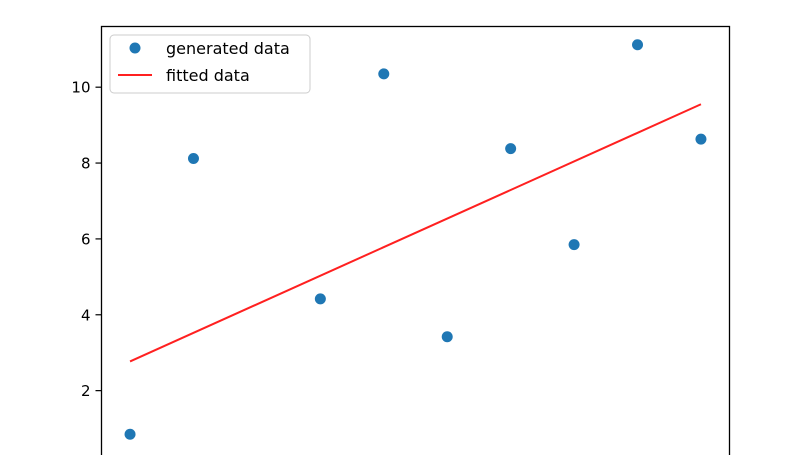 The height and width of the screenshot is (455, 808). I want to click on legend-label-generated: generated data, so click(228, 48).